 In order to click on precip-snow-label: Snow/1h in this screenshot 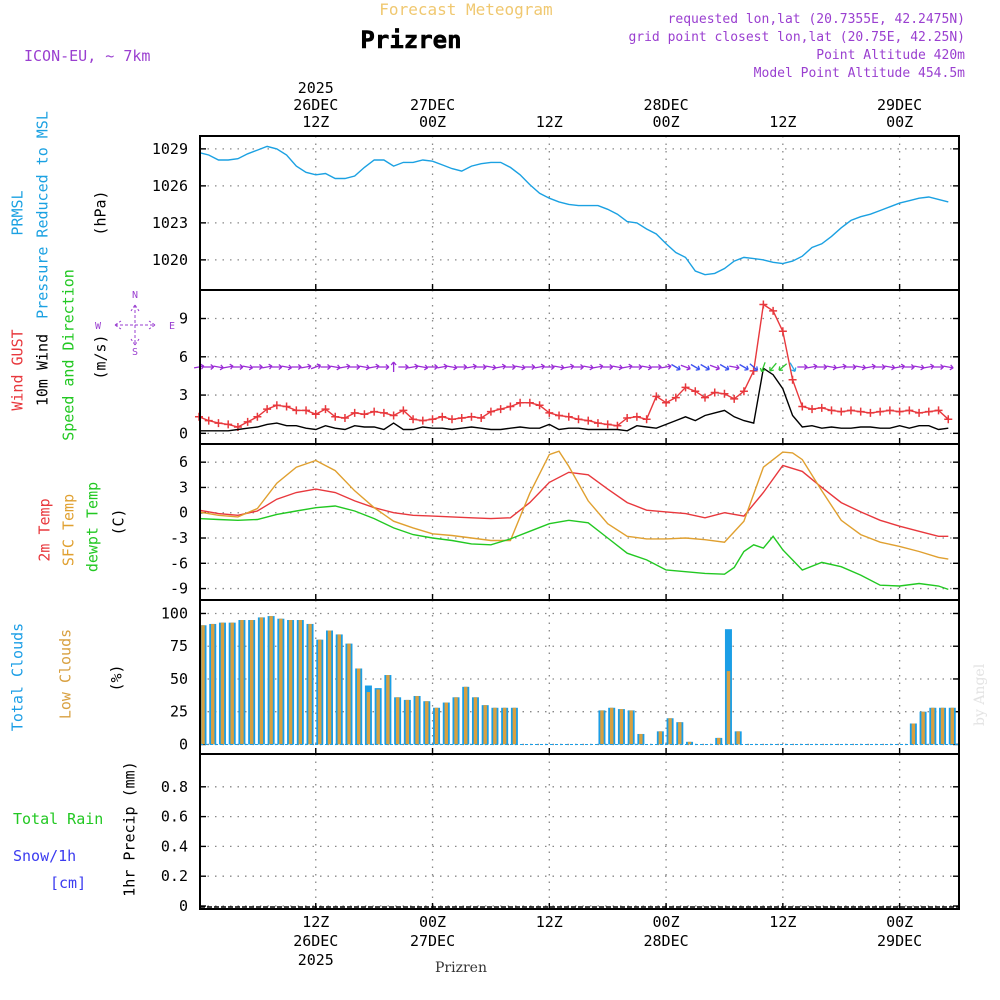, I will do `click(44, 856)`.